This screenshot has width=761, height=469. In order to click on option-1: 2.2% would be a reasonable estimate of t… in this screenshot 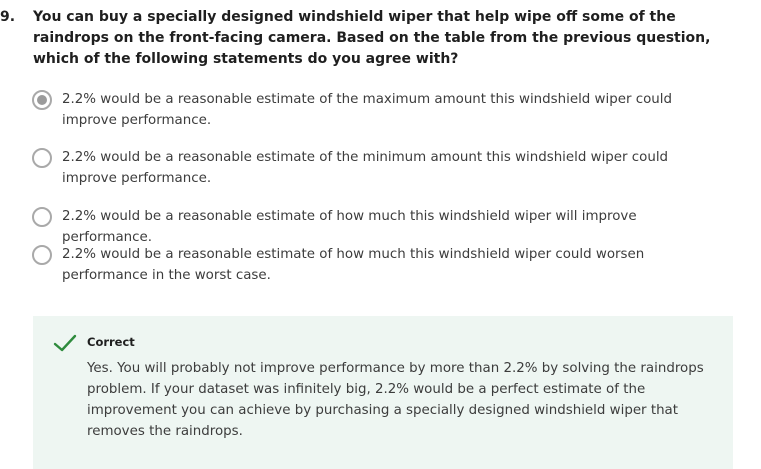, I will do `click(382, 110)`.